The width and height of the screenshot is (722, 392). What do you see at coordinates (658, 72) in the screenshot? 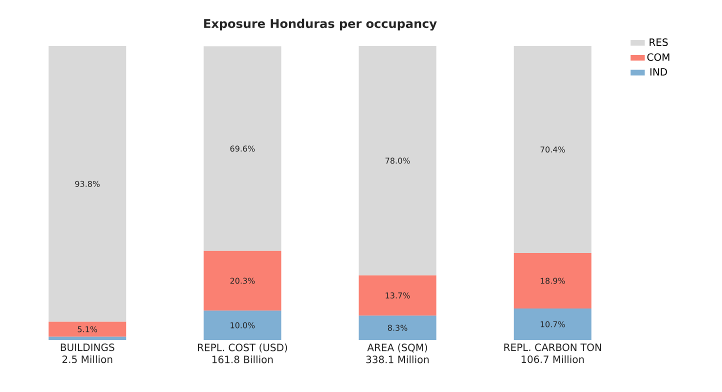
I see `legend-label: IND` at bounding box center [658, 72].